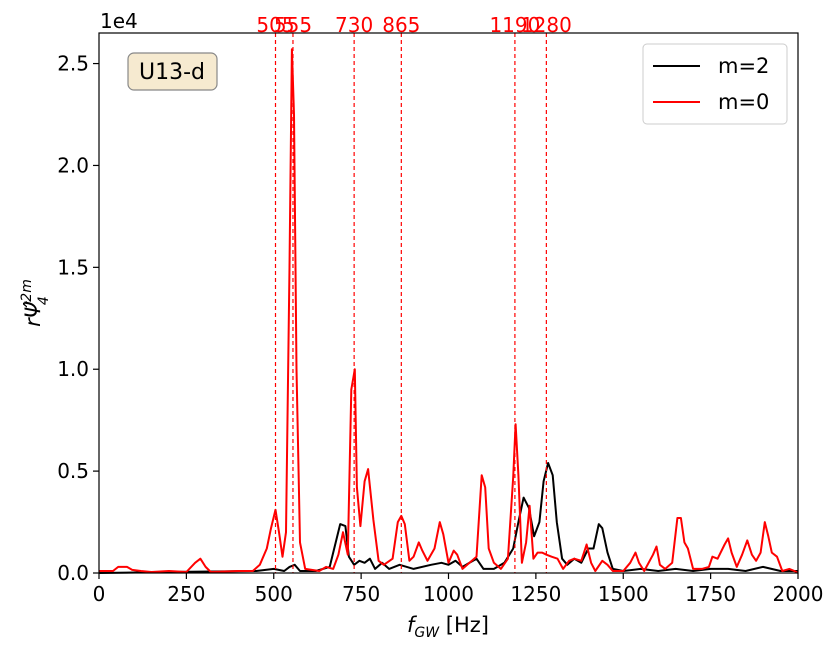 This screenshot has height=648, width=837. Describe the element at coordinates (798, 594) in the screenshot. I see `x-tick-label: 2000` at that location.